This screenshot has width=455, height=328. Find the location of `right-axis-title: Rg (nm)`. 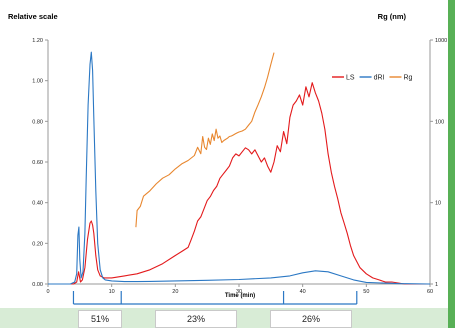

right-axis-title: Rg (nm) is located at coordinates (392, 16).